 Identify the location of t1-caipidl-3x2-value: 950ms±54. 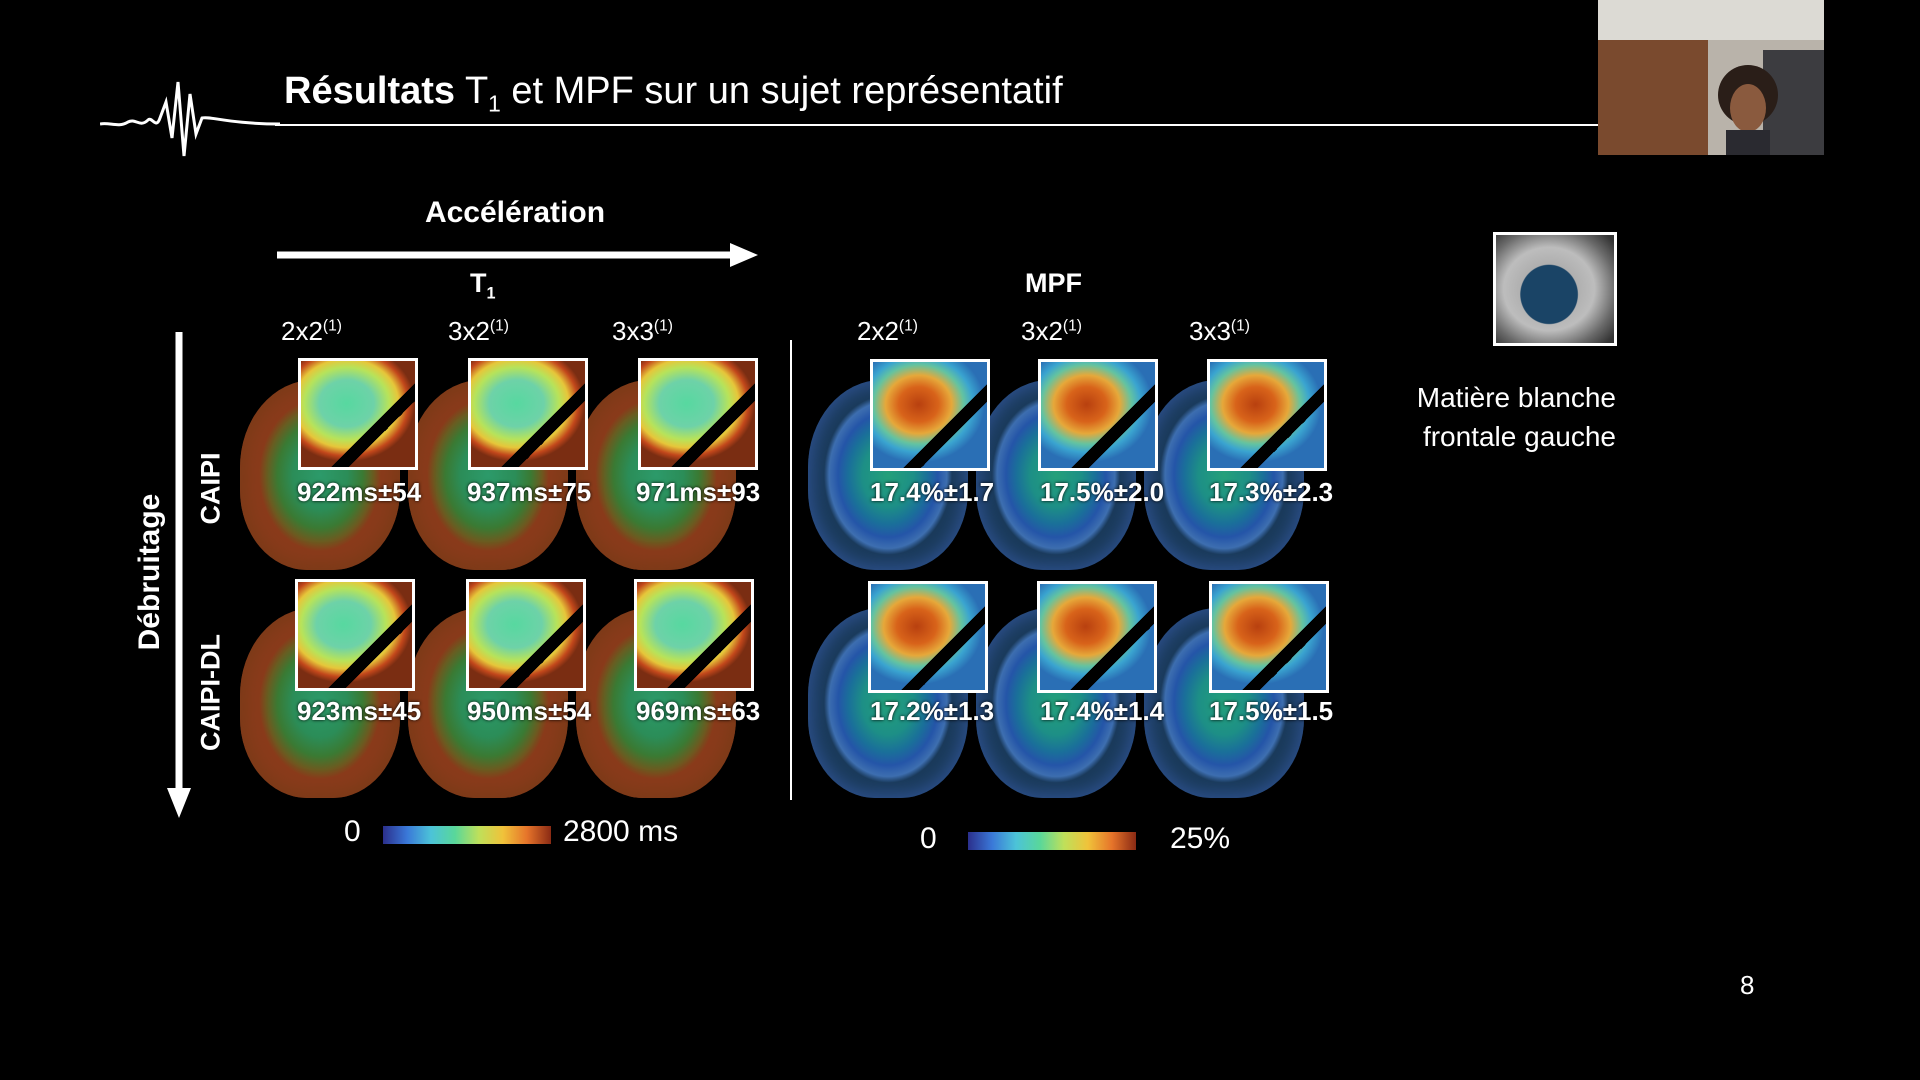
(529, 711).